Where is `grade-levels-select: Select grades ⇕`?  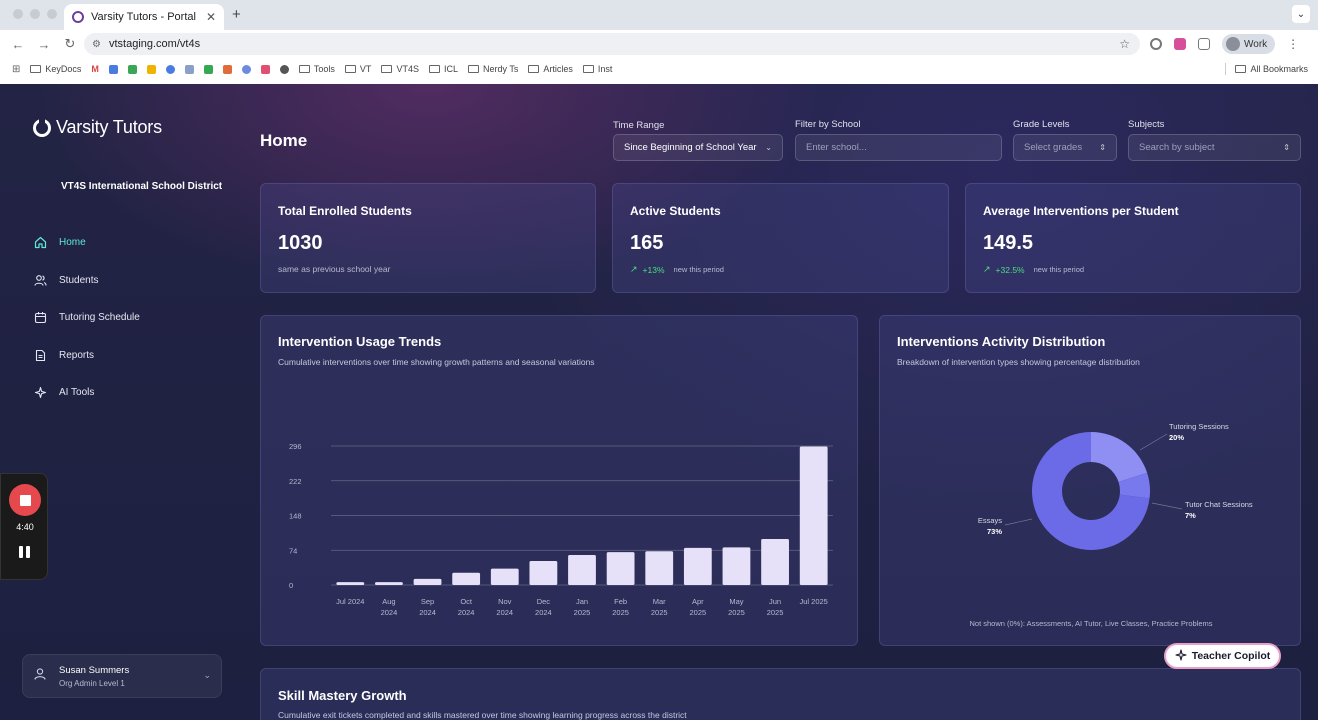 grade-levels-select: Select grades ⇕ is located at coordinates (1065, 147).